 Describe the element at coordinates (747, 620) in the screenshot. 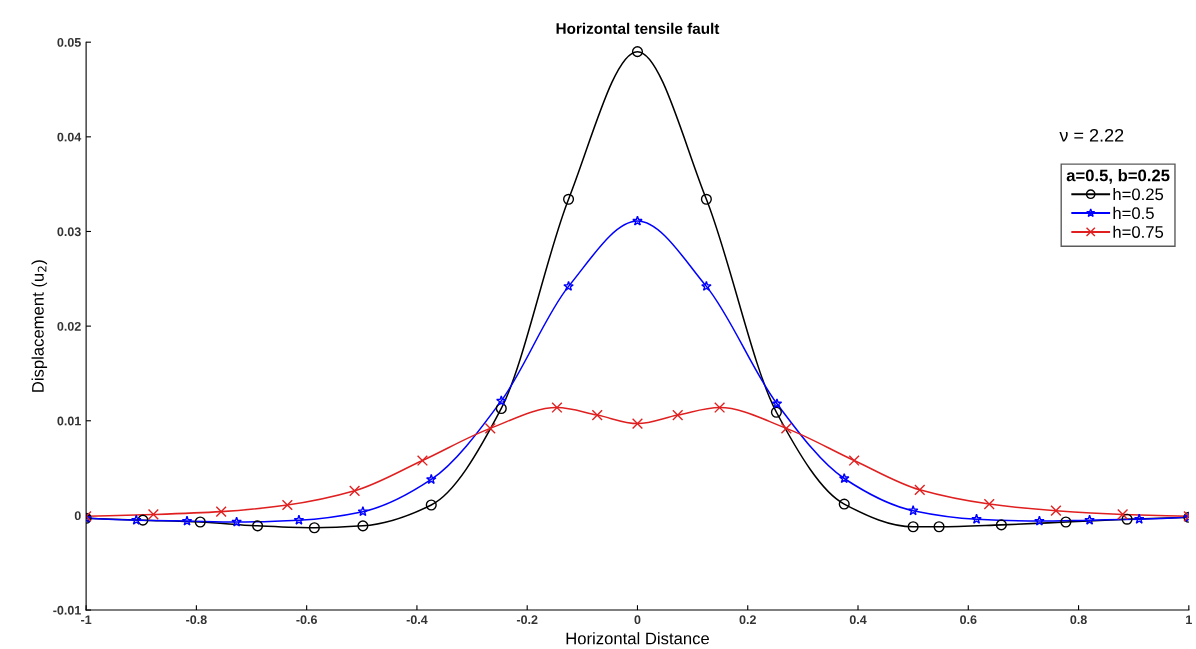

I see `x-tick-label: 0.2` at that location.